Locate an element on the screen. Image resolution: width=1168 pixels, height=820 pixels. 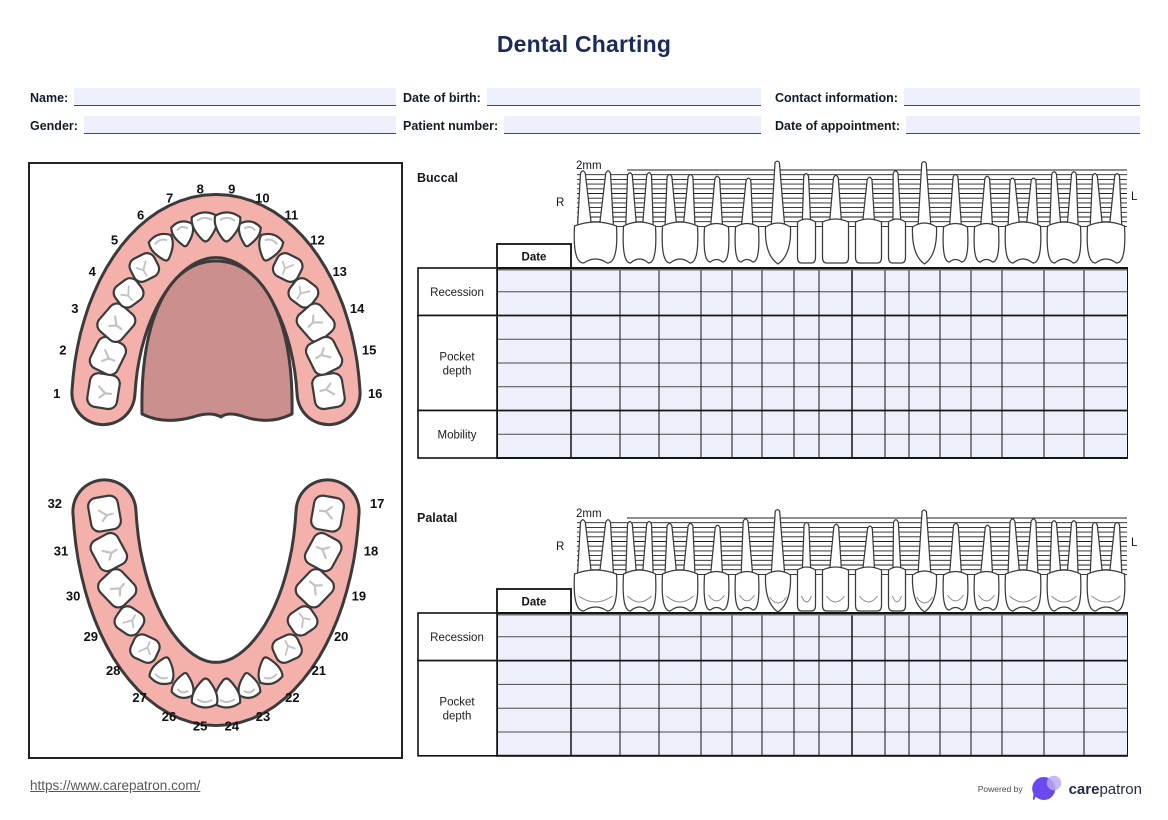
field-name: Name: is located at coordinates (213, 96).